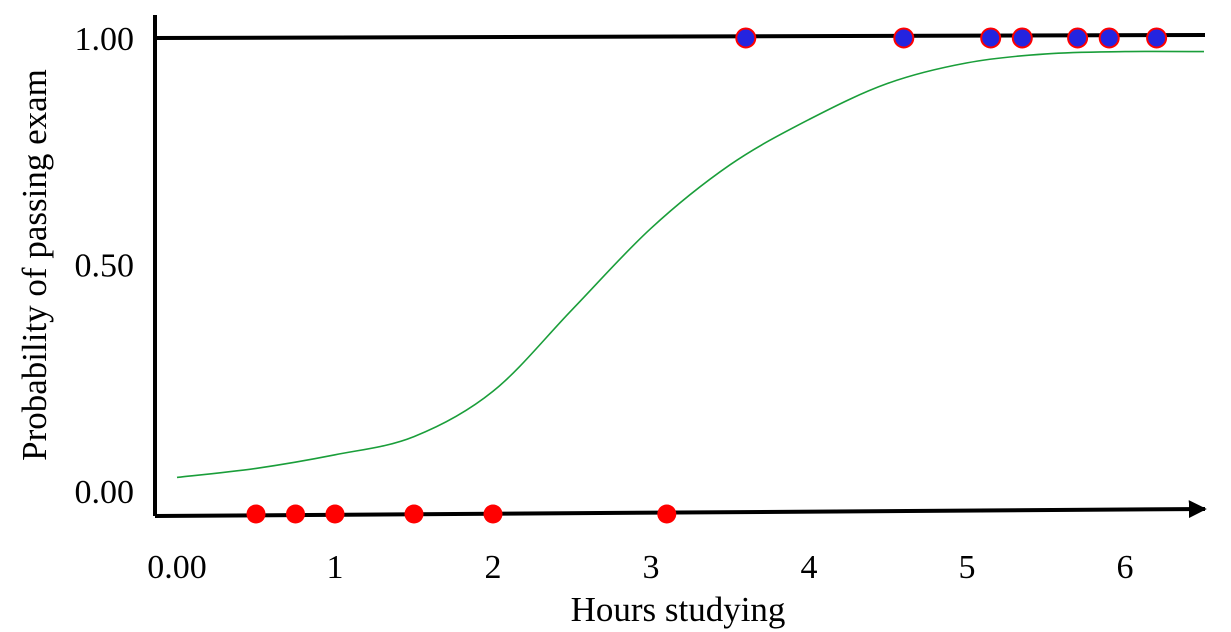 The image size is (1231, 632). Describe the element at coordinates (34, 265) in the screenshot. I see `y-axis-title: Probability of passing exam` at that location.